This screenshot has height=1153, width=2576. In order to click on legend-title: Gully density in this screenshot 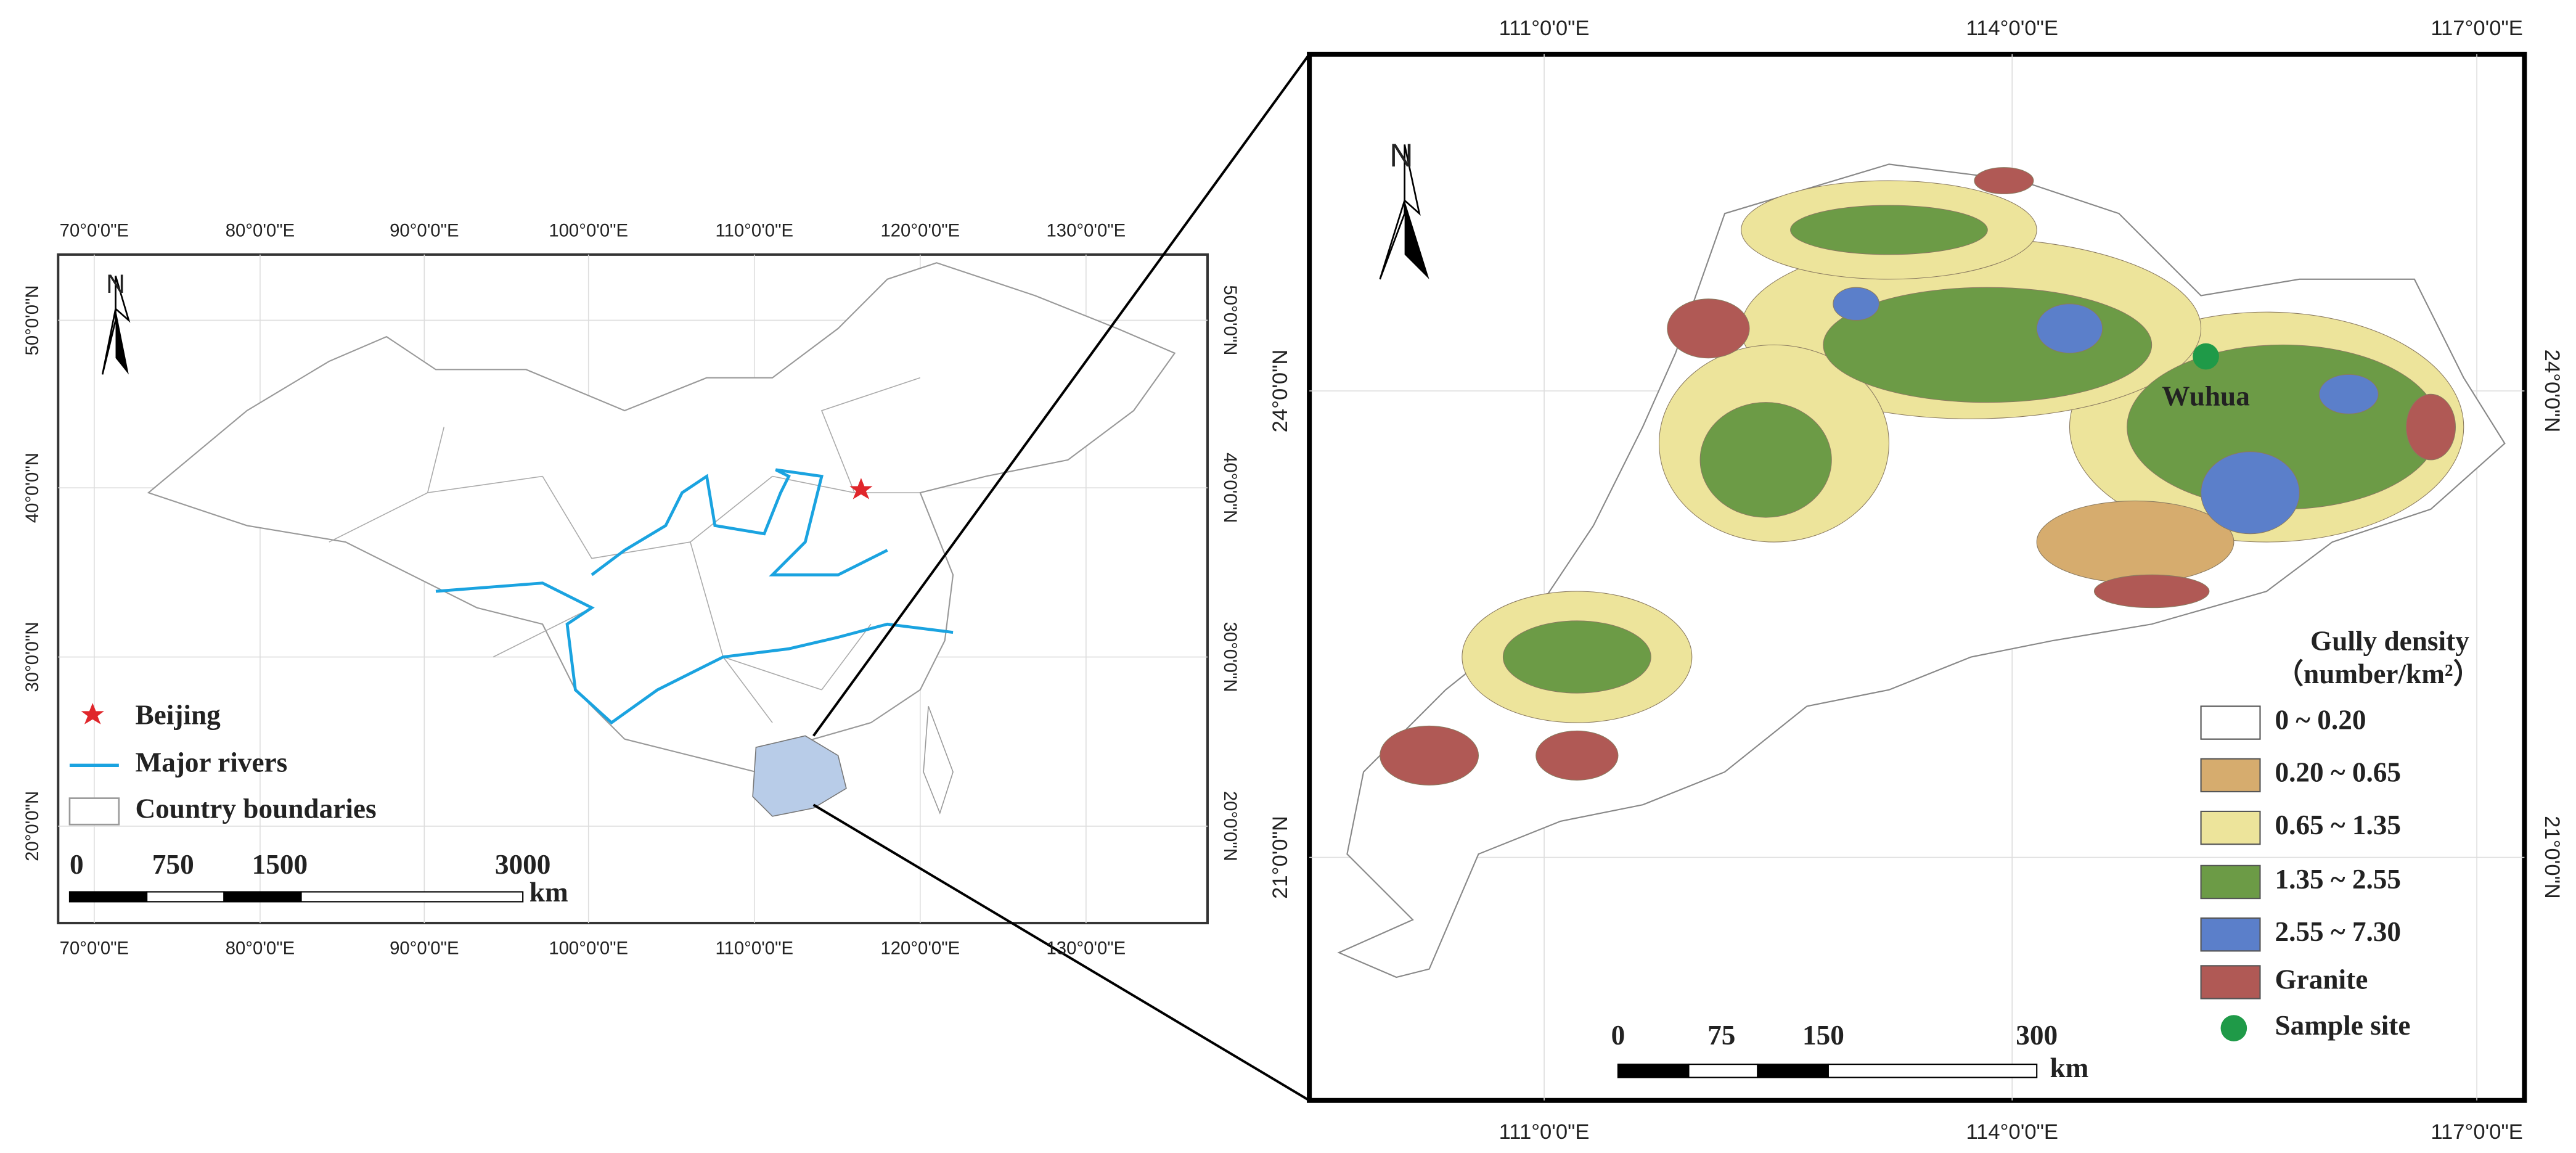, I will do `click(2389, 641)`.